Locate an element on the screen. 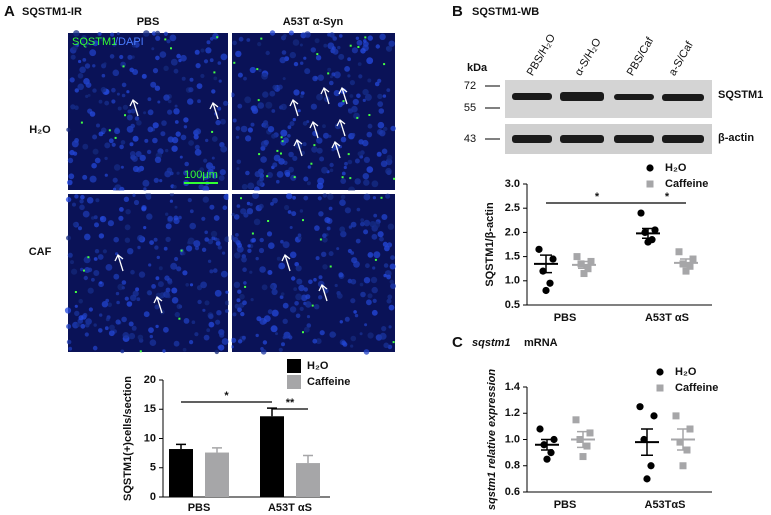 The height and width of the screenshot is (515, 771). column-label: PBS is located at coordinates (148, 22).